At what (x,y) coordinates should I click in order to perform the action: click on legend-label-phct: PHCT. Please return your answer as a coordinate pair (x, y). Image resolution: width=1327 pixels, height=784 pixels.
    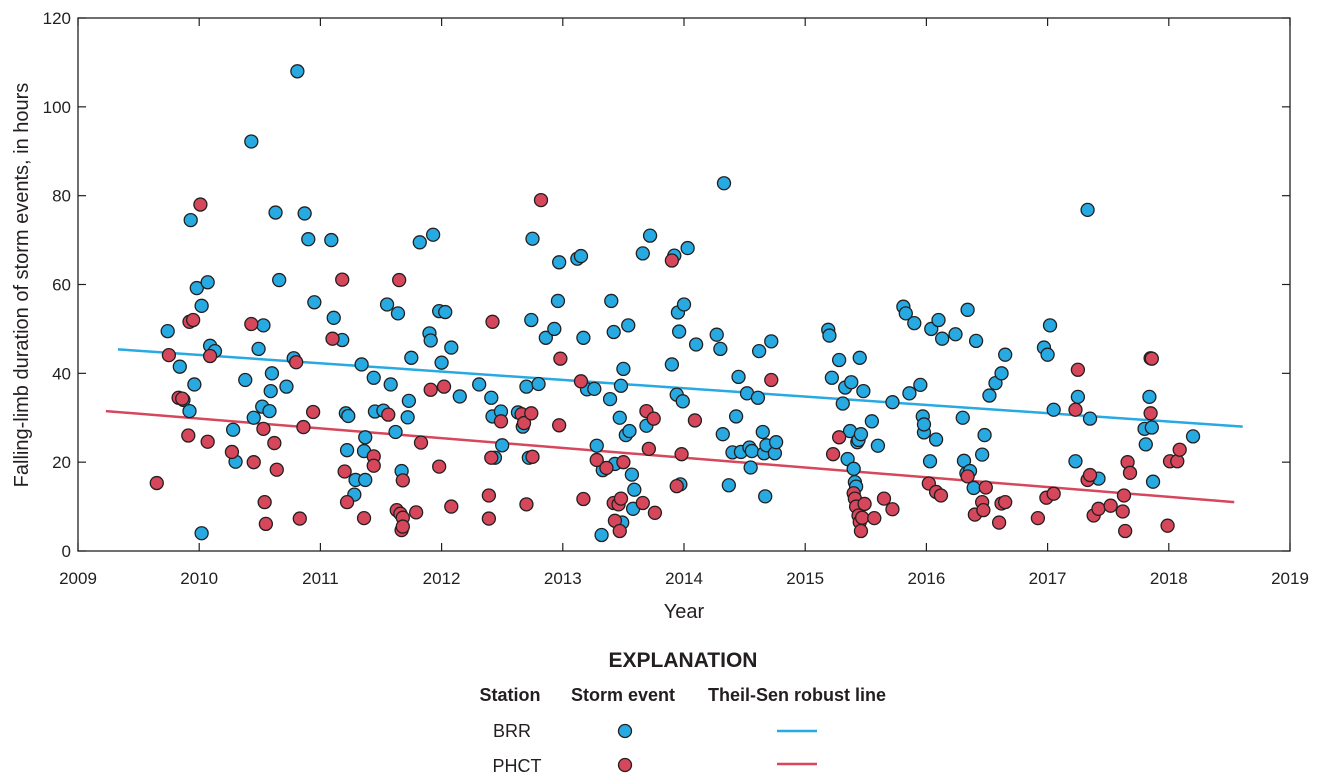
    Looking at the image, I should click on (517, 766).